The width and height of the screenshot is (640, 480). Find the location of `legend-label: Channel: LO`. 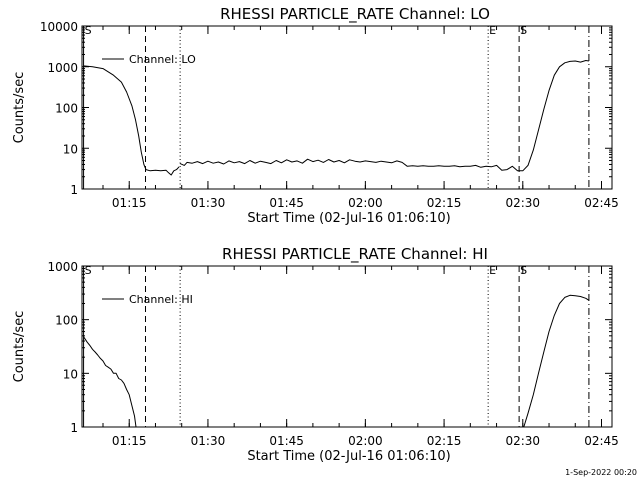

legend-label: Channel: LO is located at coordinates (162, 59).